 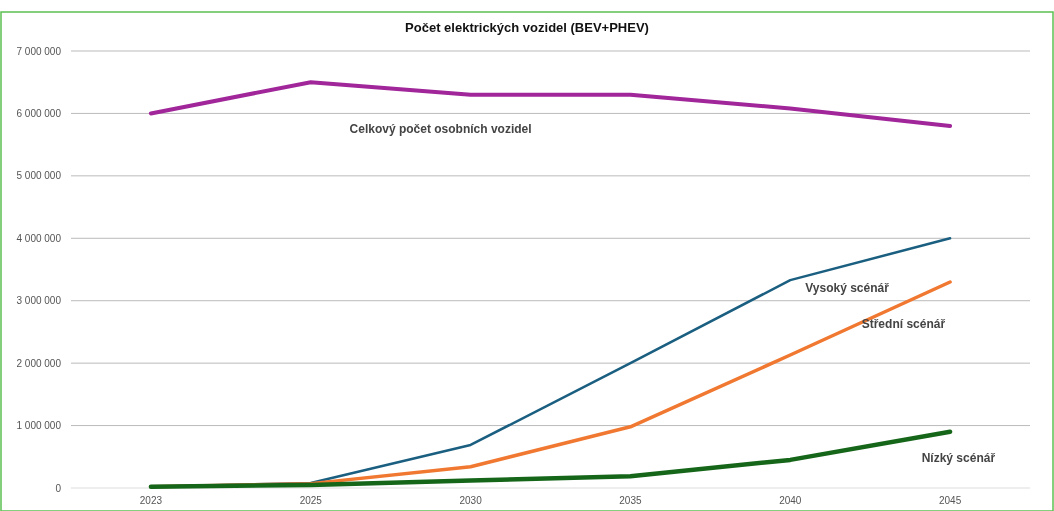 I want to click on text: Celkový počet osobních vozidel, so click(x=440, y=128).